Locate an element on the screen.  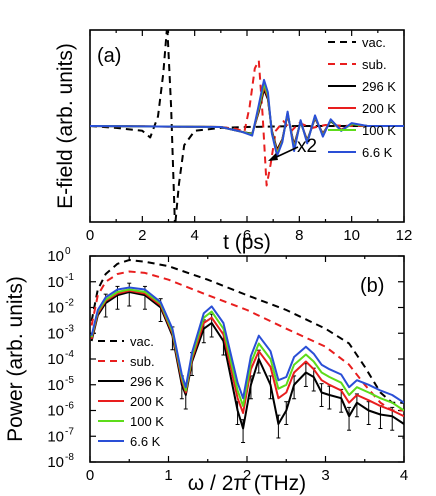
x2-annotation: x2 is located at coordinates (292, 148).